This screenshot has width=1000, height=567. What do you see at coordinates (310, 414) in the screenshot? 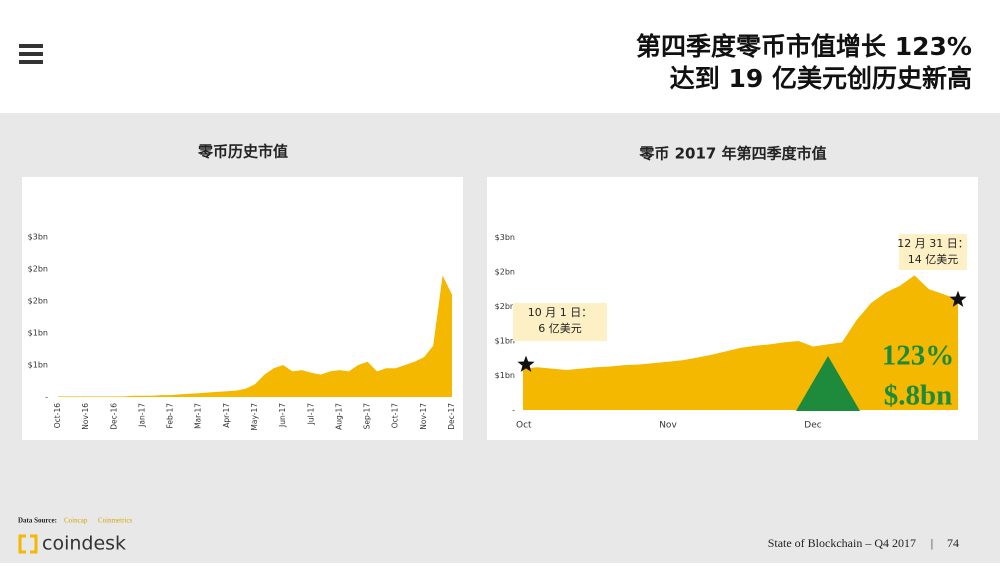
I see `x-tick-label: Jul-17` at bounding box center [310, 414].